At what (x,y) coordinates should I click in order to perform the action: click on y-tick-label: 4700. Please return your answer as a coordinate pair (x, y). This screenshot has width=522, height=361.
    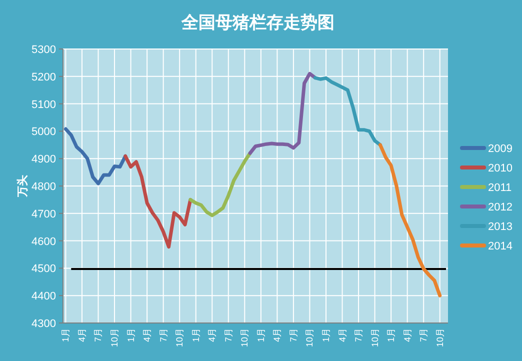
    Looking at the image, I should click on (44, 214).